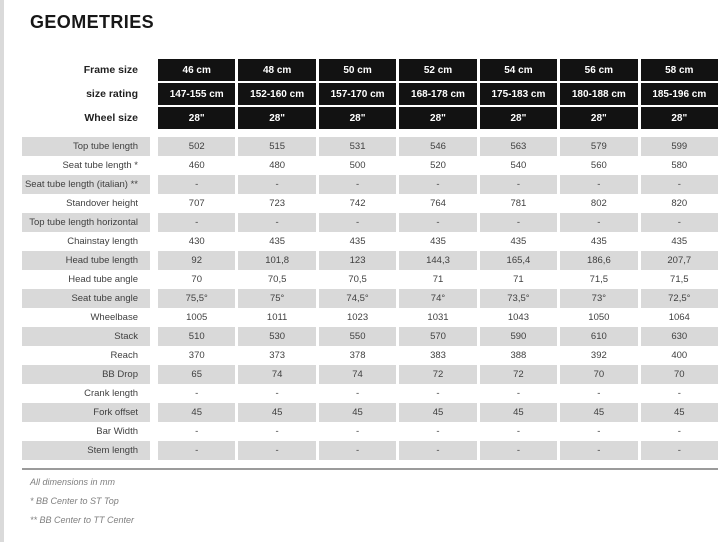  I want to click on table-cell: 1031, so click(438, 317).